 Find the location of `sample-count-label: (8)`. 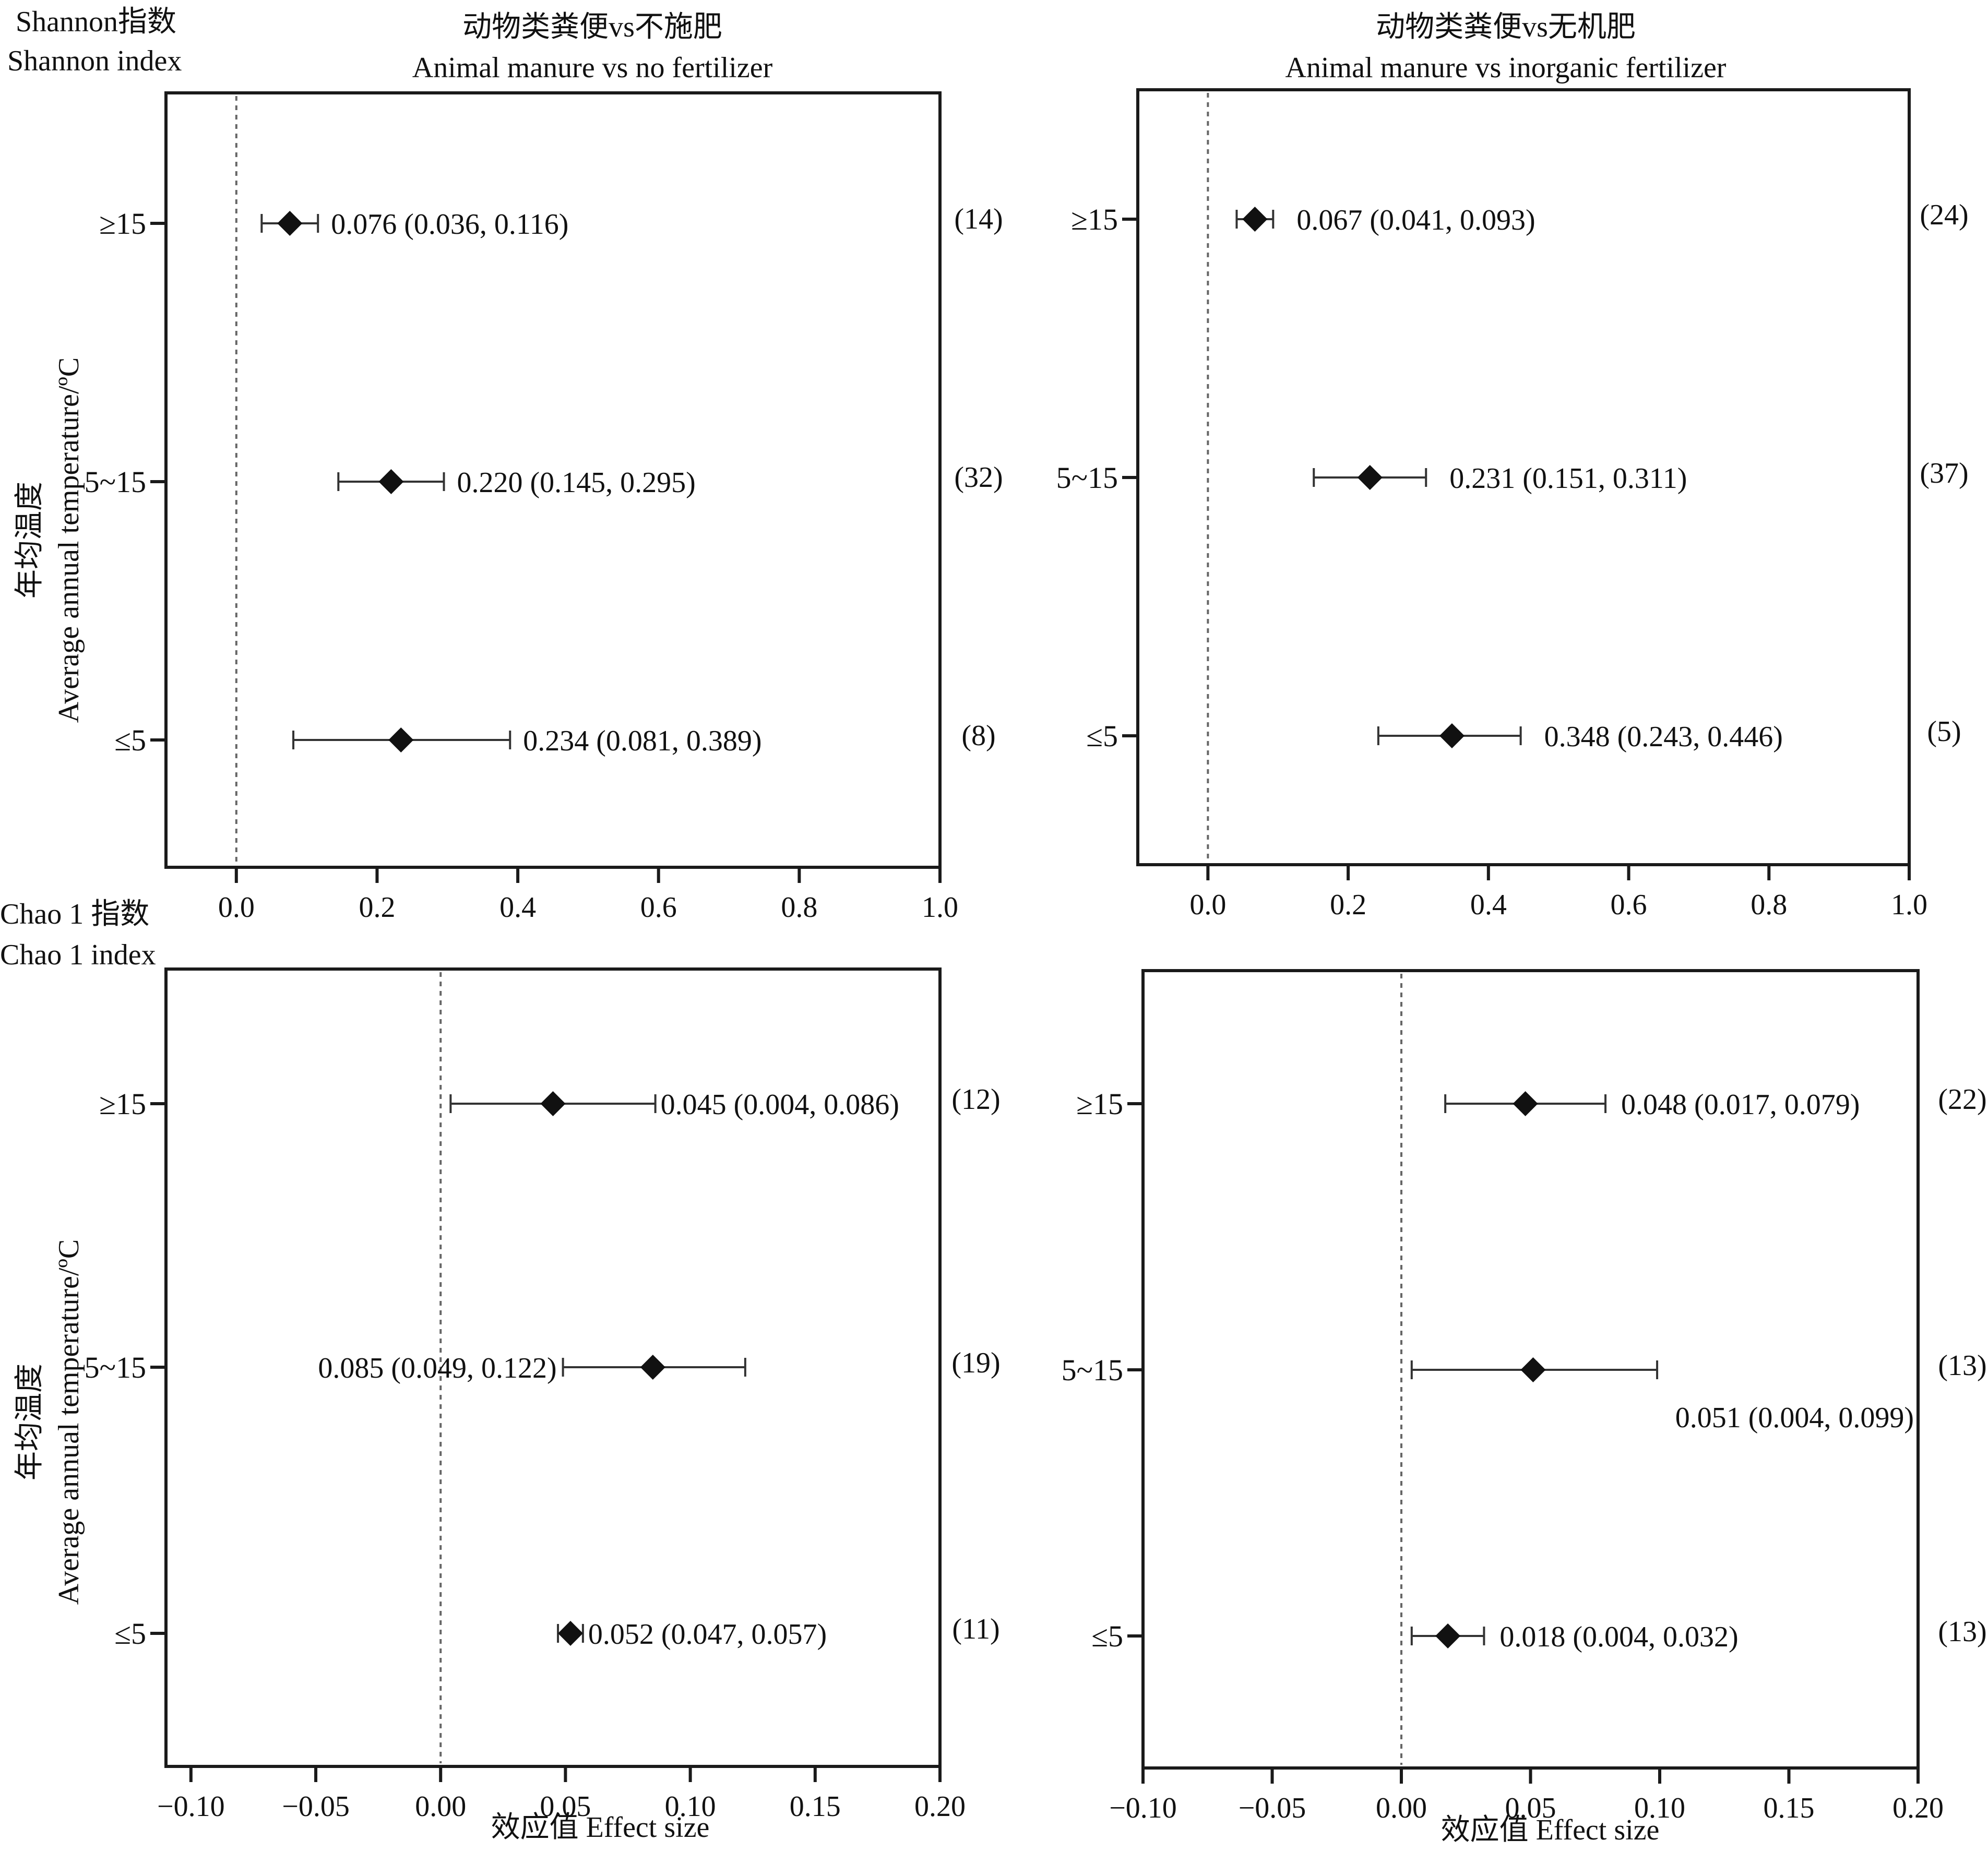

sample-count-label: (8) is located at coordinates (978, 736).